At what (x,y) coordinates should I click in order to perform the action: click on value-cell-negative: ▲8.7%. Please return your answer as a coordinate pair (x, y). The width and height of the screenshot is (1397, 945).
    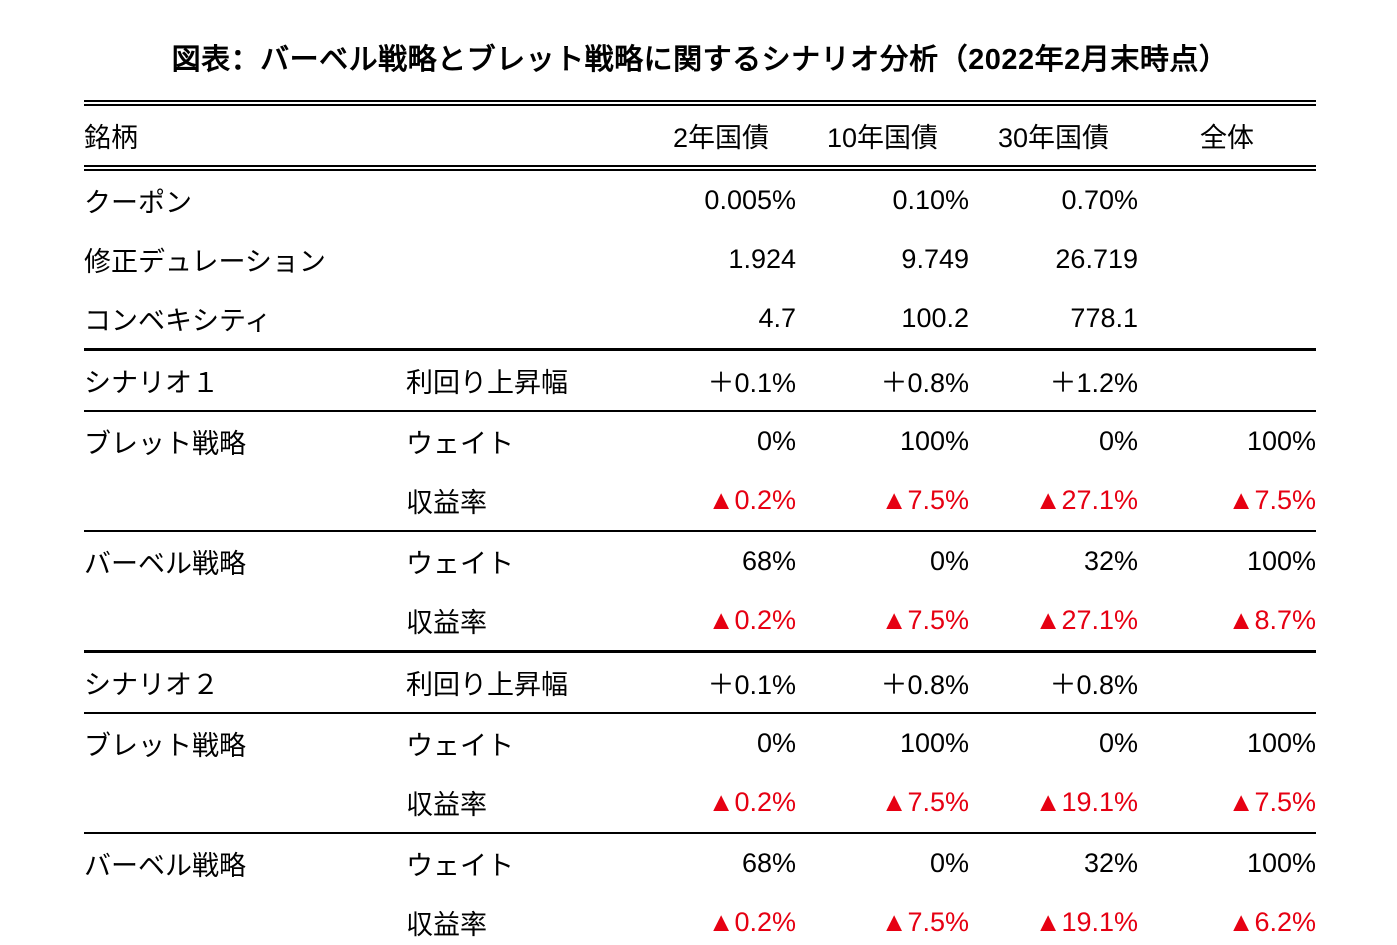
    Looking at the image, I should click on (1227, 622).